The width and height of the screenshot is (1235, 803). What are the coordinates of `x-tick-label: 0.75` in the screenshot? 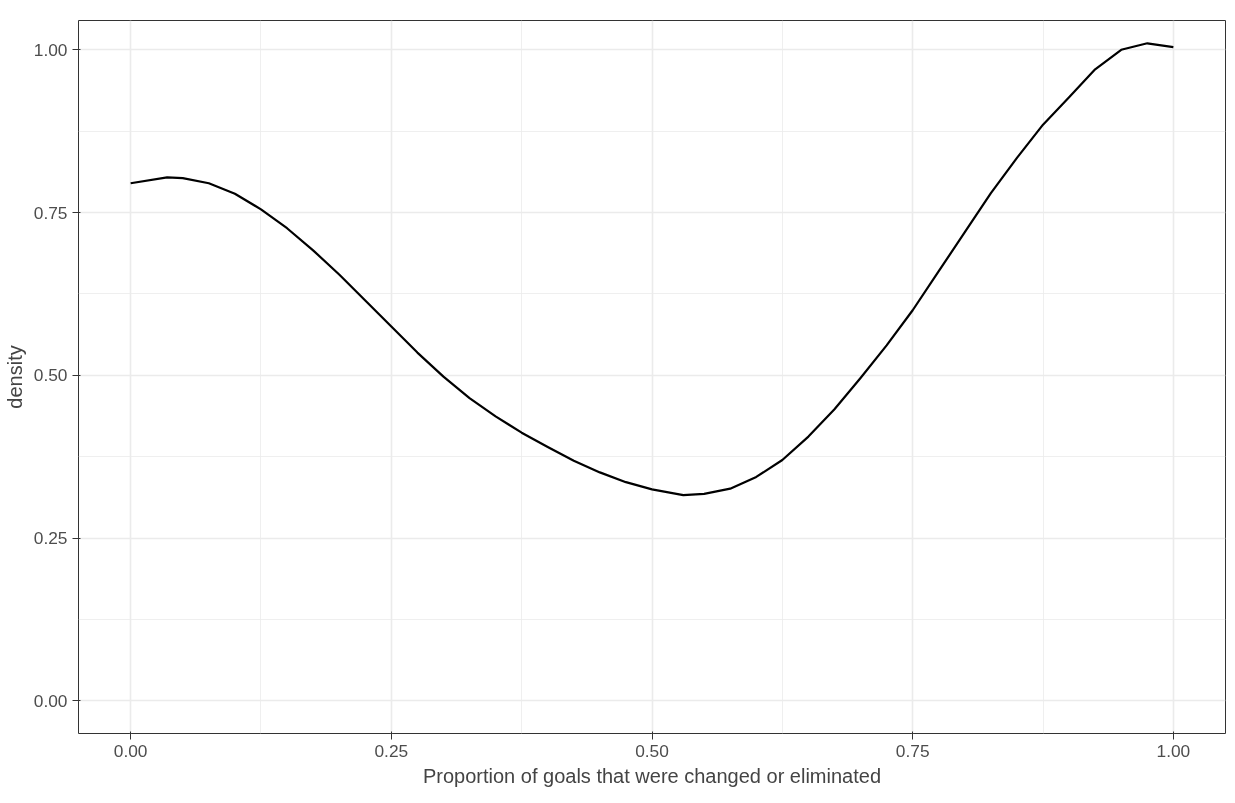 It's located at (912, 750).